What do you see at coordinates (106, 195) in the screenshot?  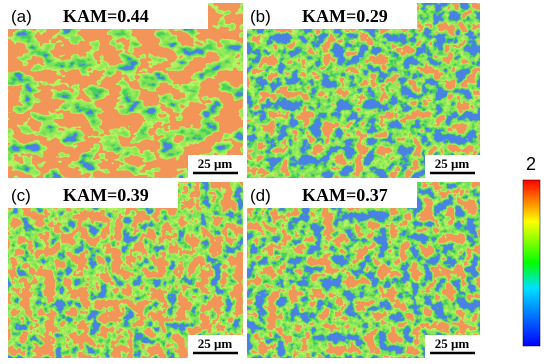 I see `panel-title: KAM=0.39` at bounding box center [106, 195].